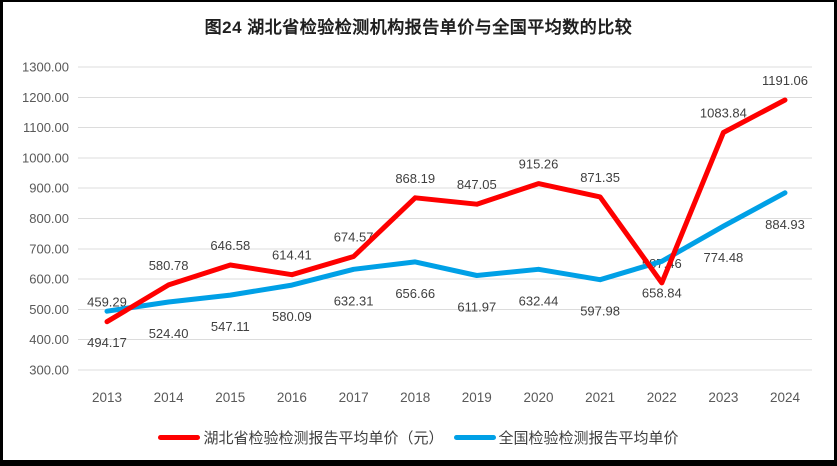 This screenshot has width=837, height=466. I want to click on y-axis-tick-label: 600.00, so click(49, 279).